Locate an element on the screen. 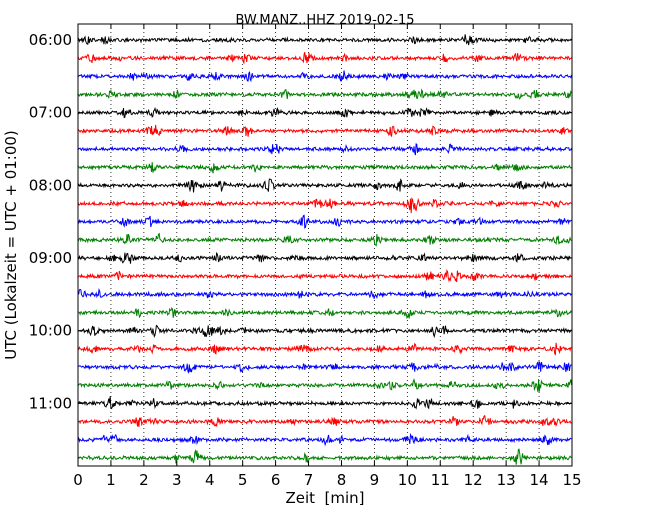  x-tick-label: 1 is located at coordinates (111, 480).